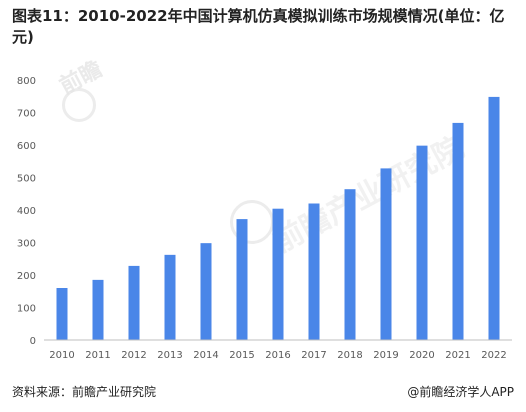  Describe the element at coordinates (170, 297) in the screenshot. I see `bar-2013` at that location.